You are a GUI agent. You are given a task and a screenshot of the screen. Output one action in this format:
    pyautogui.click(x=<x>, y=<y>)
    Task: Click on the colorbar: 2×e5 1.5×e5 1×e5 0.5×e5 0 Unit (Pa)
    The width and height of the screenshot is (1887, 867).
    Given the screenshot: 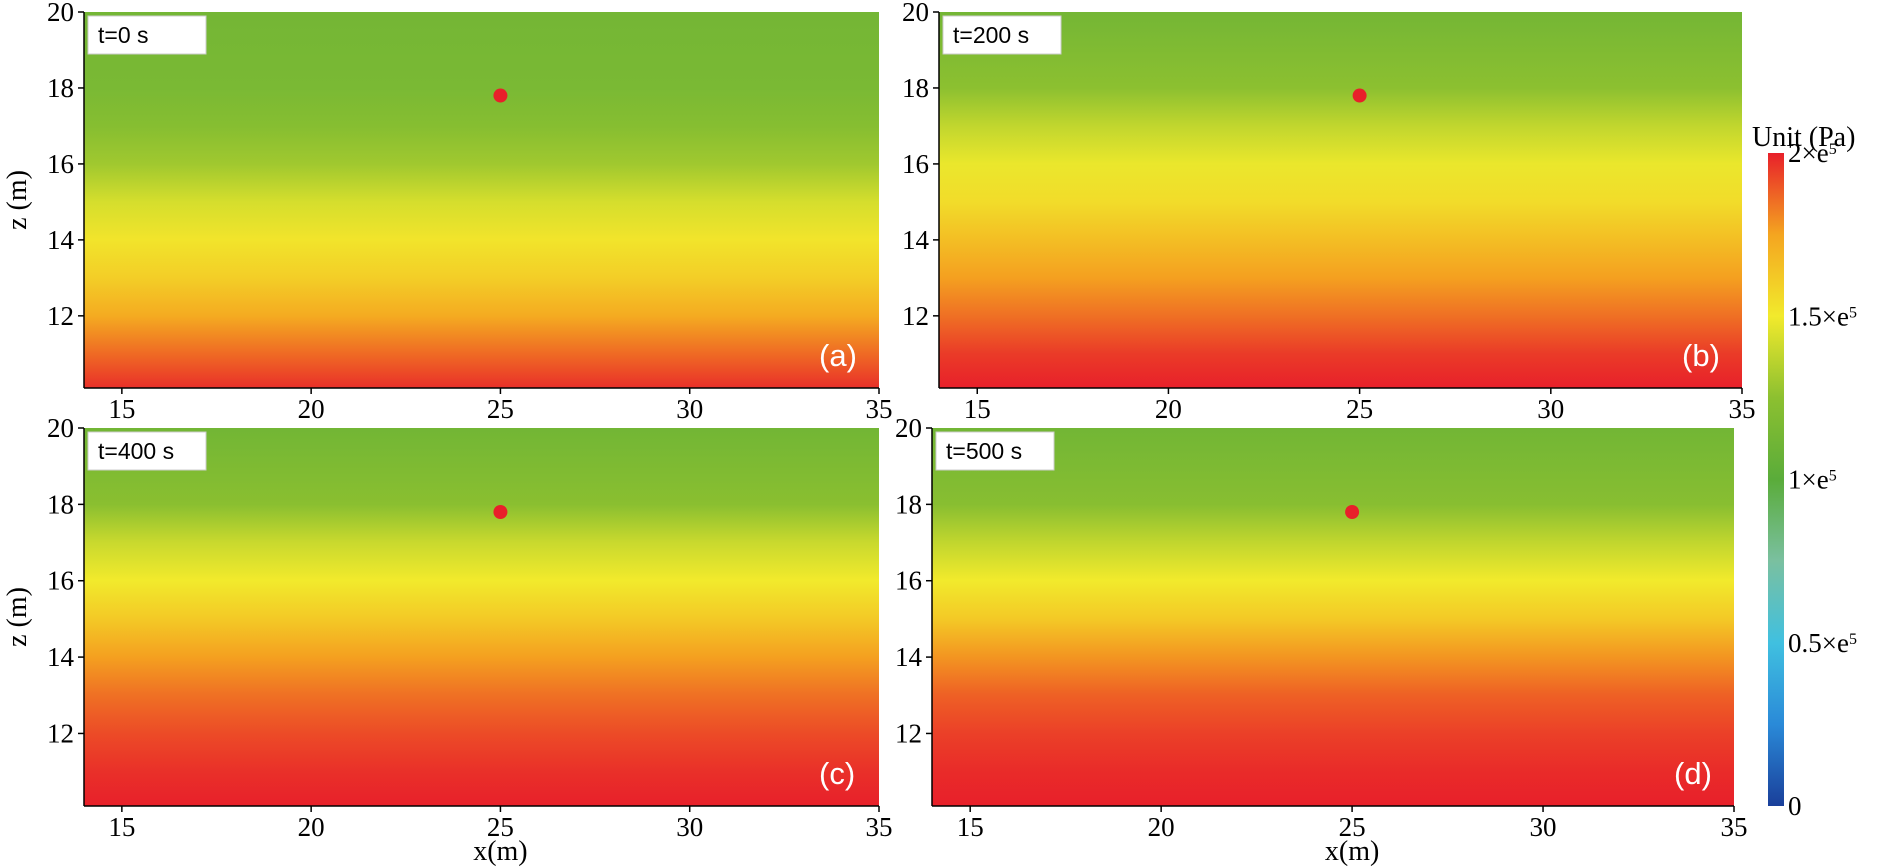 What is the action you would take?
    pyautogui.click(x=1804, y=471)
    